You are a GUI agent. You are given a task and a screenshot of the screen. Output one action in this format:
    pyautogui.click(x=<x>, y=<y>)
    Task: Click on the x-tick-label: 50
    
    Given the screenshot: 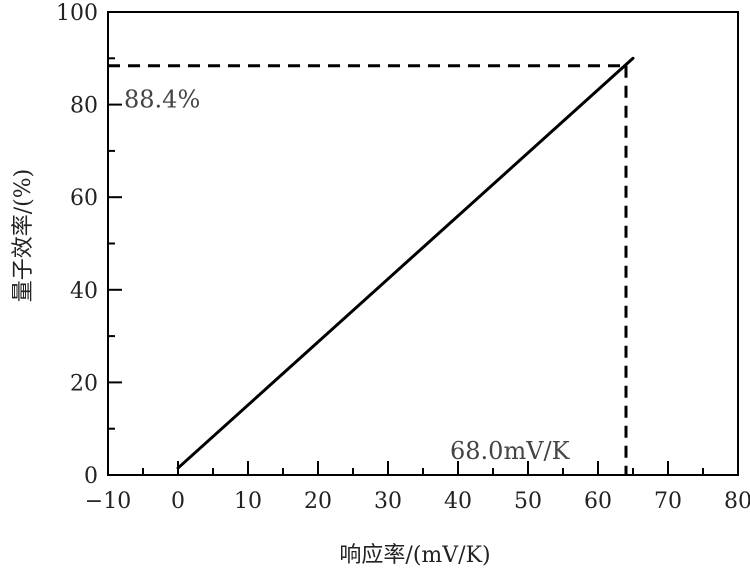 What is the action you would take?
    pyautogui.click(x=528, y=501)
    